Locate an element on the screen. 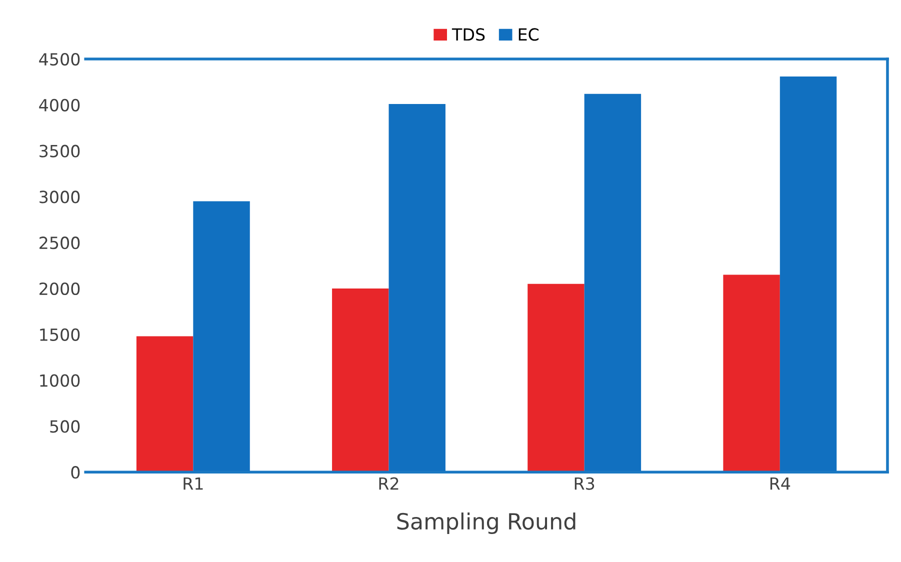  x-tick-label: R2 is located at coordinates (388, 483).